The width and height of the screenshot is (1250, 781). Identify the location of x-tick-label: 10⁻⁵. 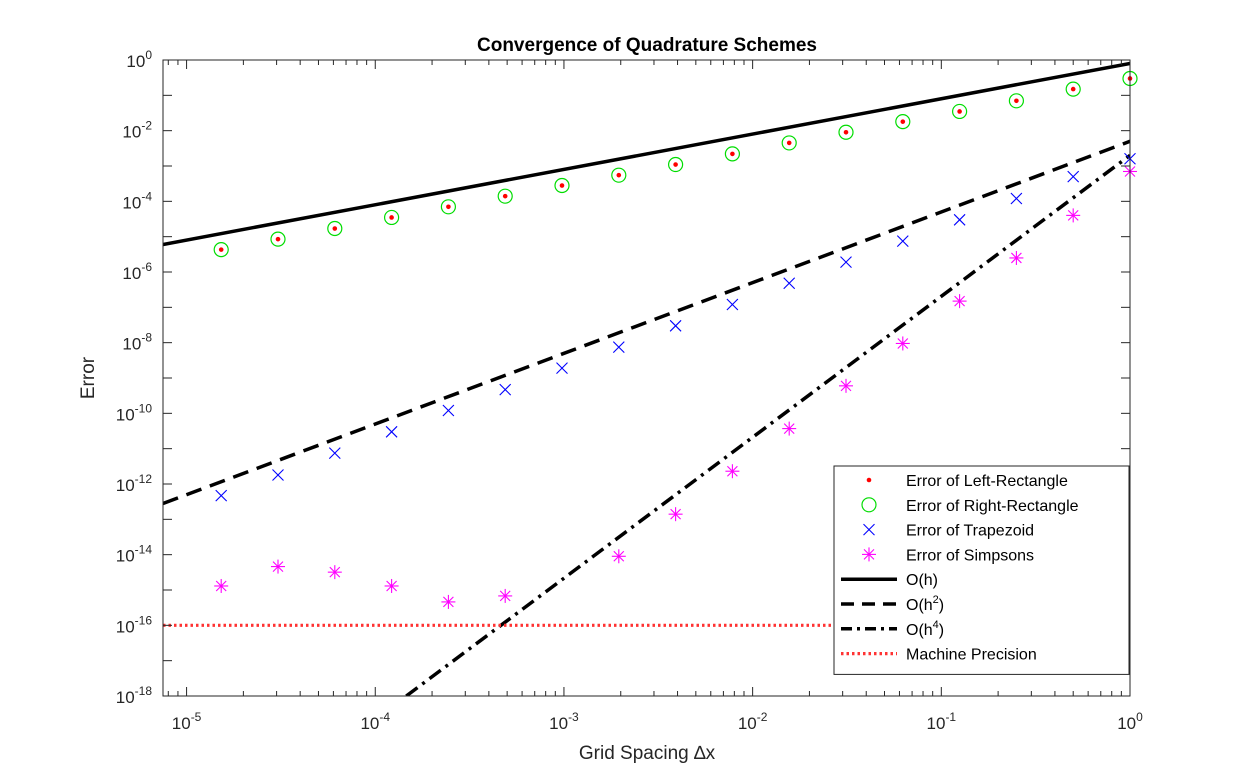
(187, 721).